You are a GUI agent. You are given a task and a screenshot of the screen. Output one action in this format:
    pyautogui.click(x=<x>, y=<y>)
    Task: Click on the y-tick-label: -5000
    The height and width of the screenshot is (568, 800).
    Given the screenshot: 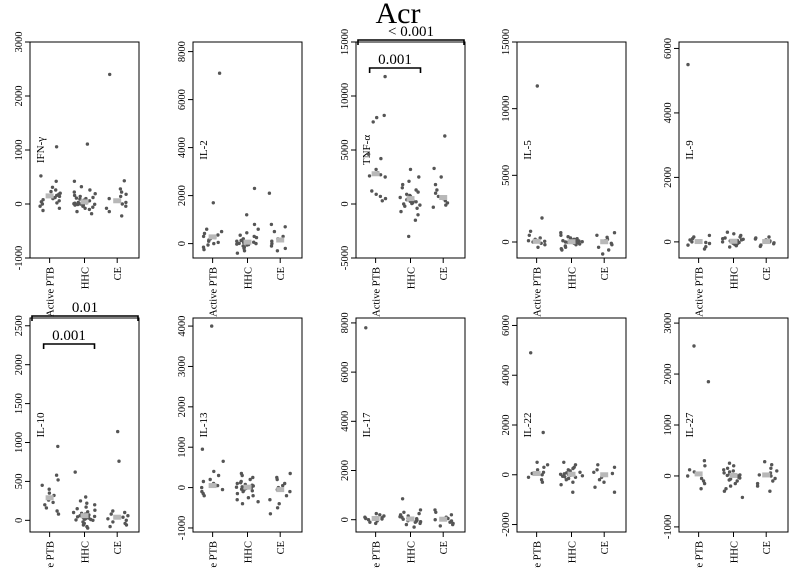 What is the action you would take?
    pyautogui.click(x=345, y=258)
    